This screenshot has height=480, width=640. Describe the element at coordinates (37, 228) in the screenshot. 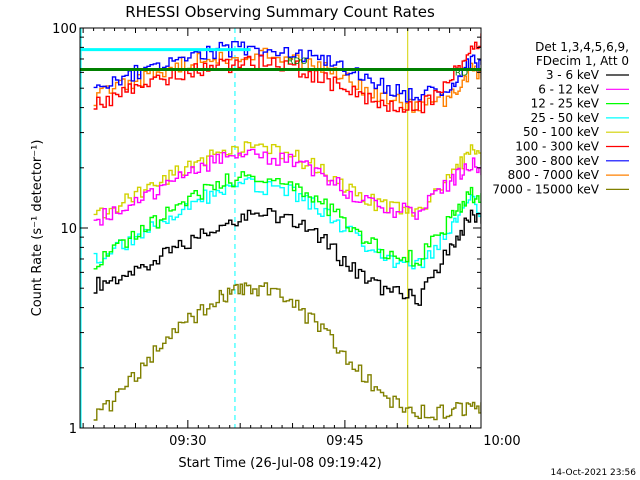

I see `y-axis-label: Count Rate (s⁻¹ detector⁻¹)` at that location.